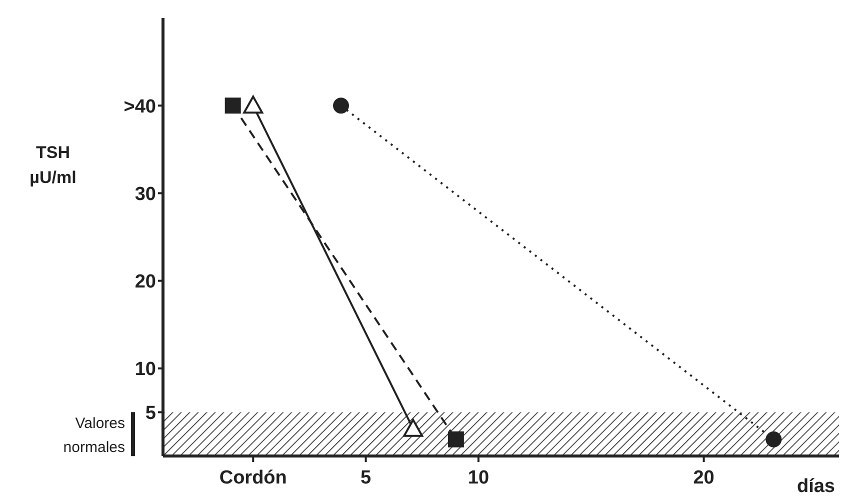  Describe the element at coordinates (253, 477) in the screenshot. I see `x-tick-label: Cordón` at that location.